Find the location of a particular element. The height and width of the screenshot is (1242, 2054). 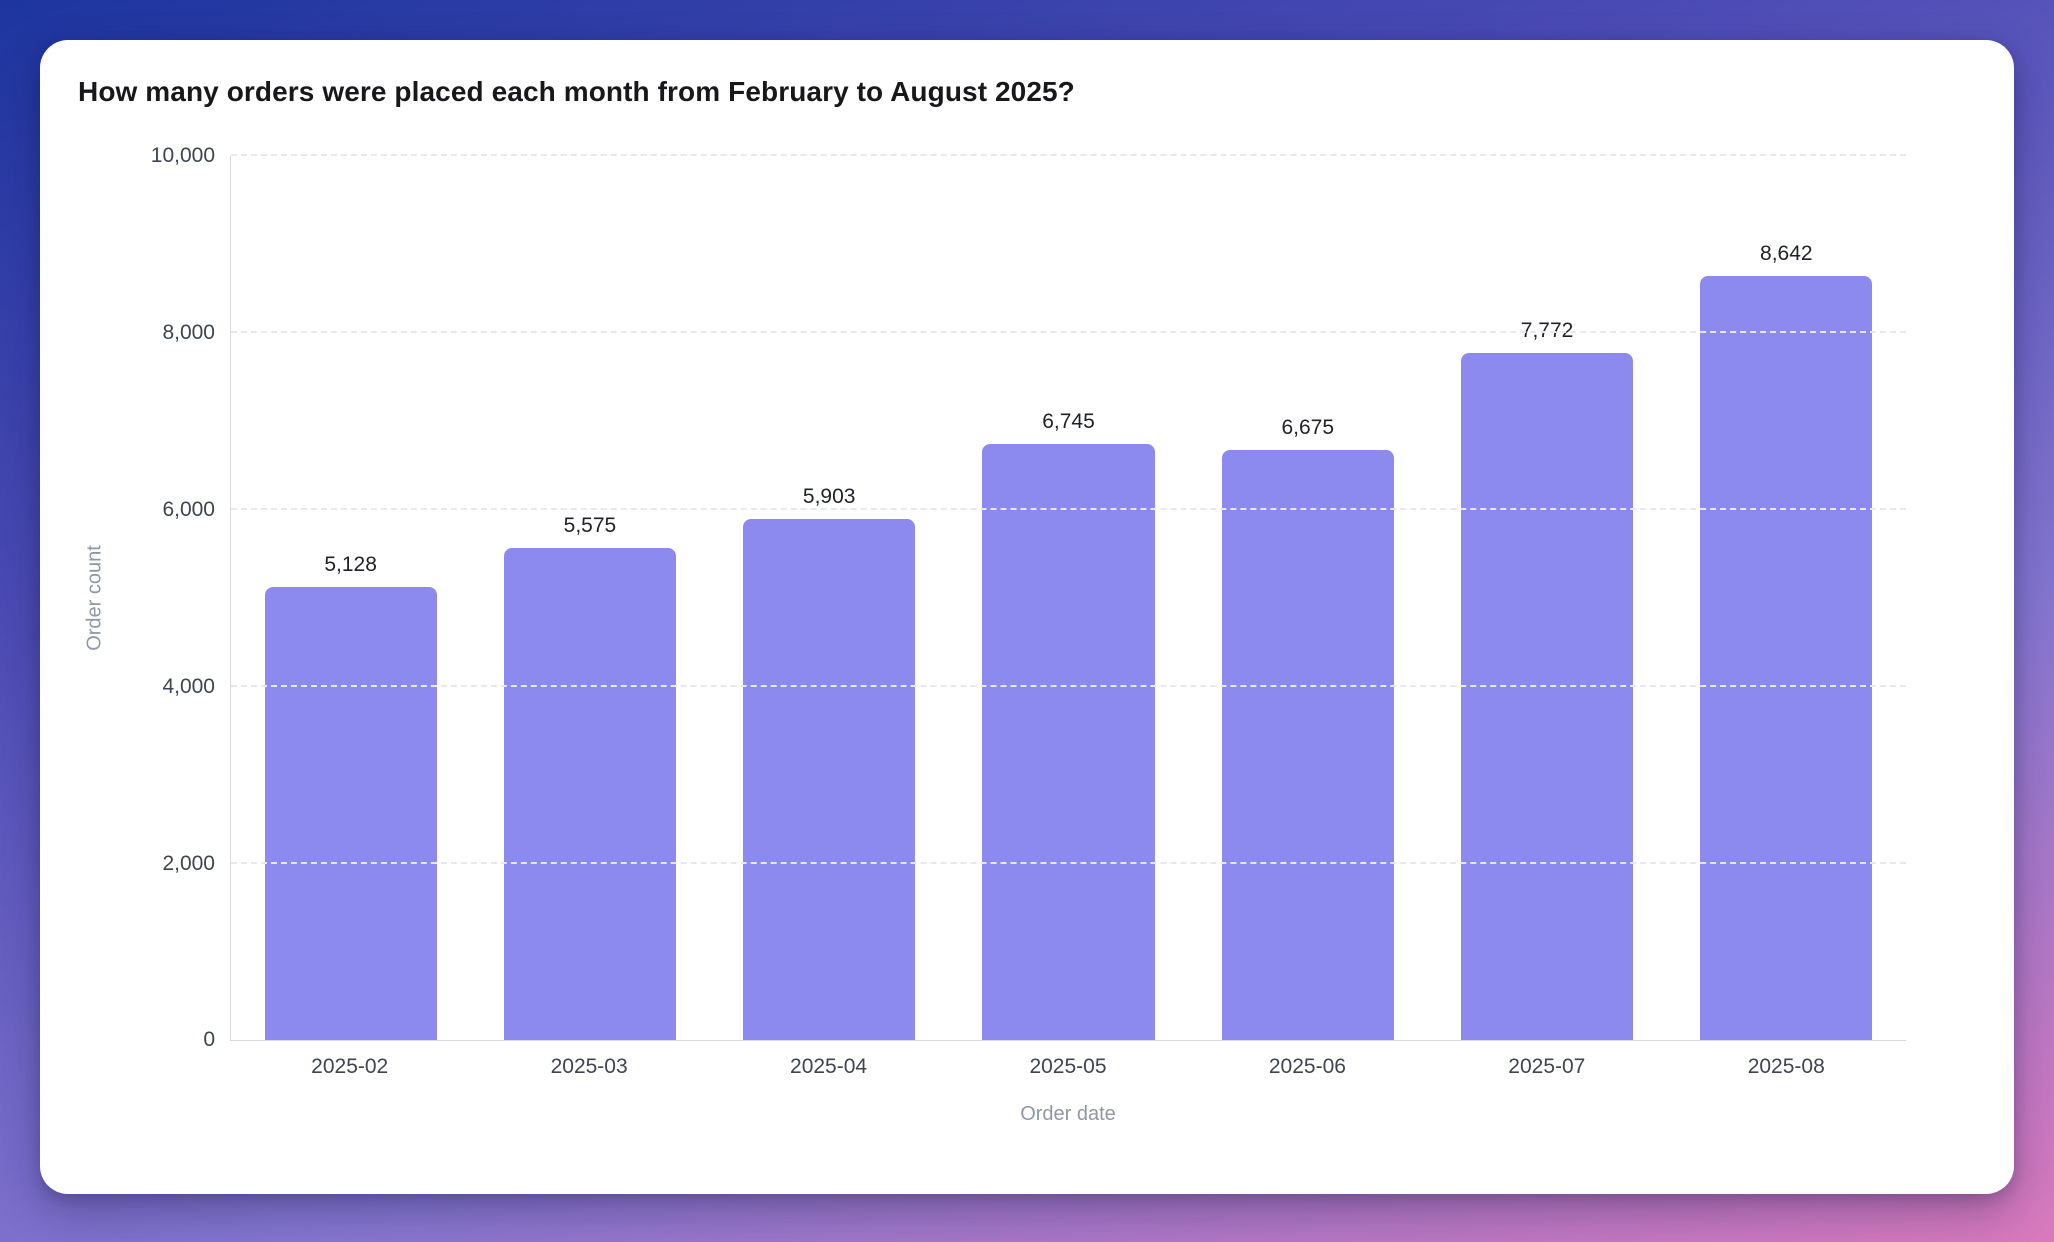

bar-value-label: 5,128 is located at coordinates (350, 565).